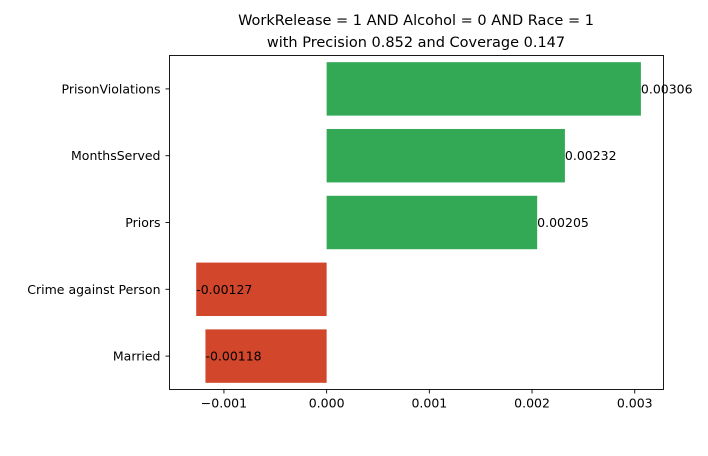  What do you see at coordinates (137, 356) in the screenshot?
I see `y-tick-label-4: Married` at bounding box center [137, 356].